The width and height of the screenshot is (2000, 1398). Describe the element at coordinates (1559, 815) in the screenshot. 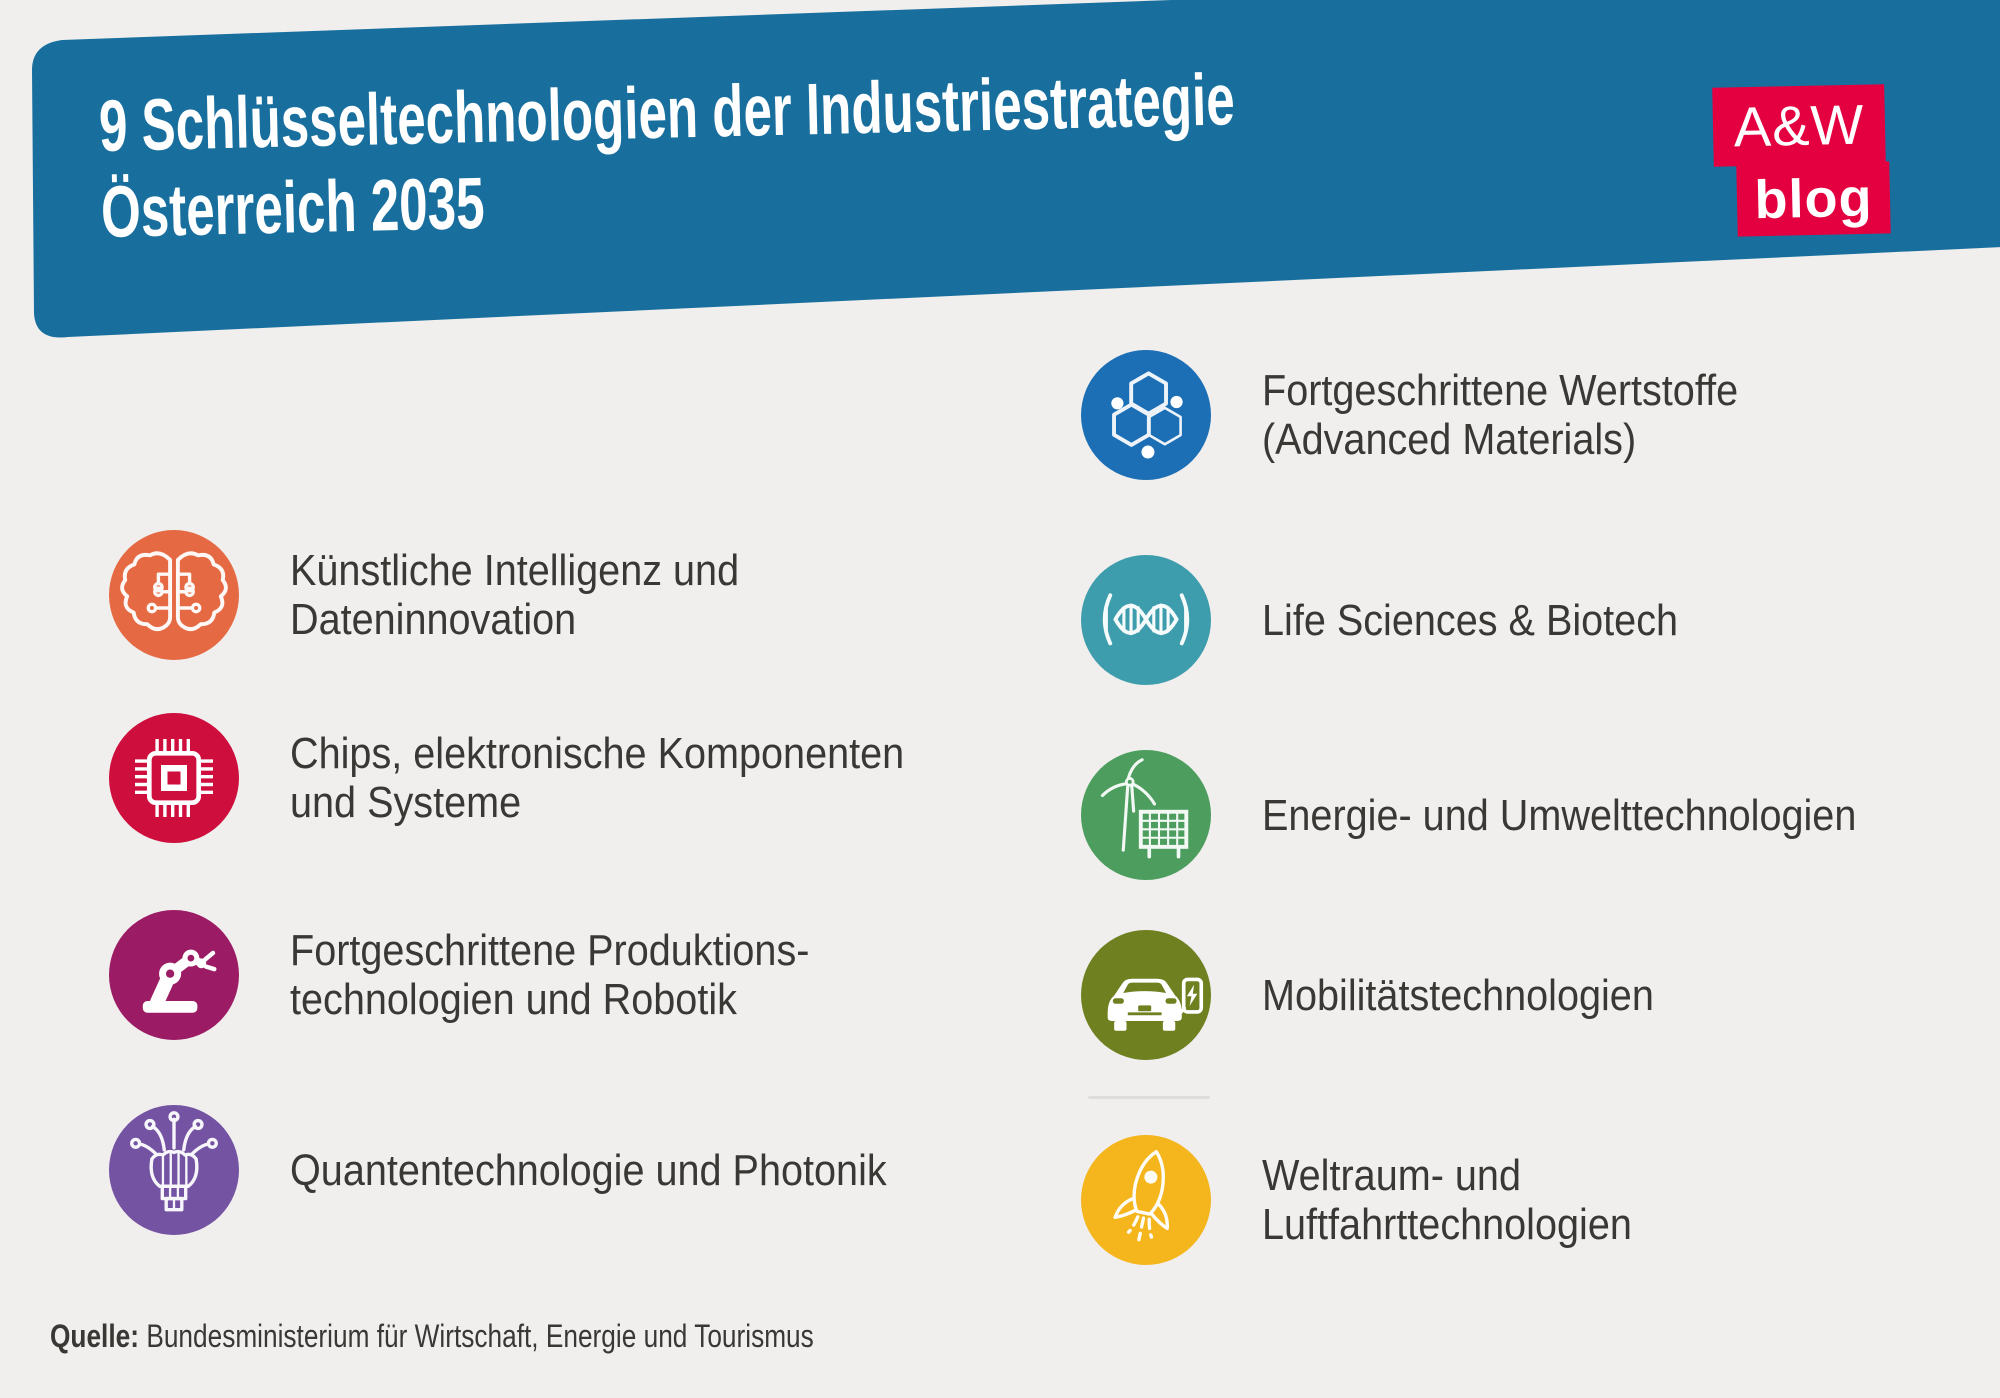

I see `item-label: Energie- und Umwelttechnologien` at that location.